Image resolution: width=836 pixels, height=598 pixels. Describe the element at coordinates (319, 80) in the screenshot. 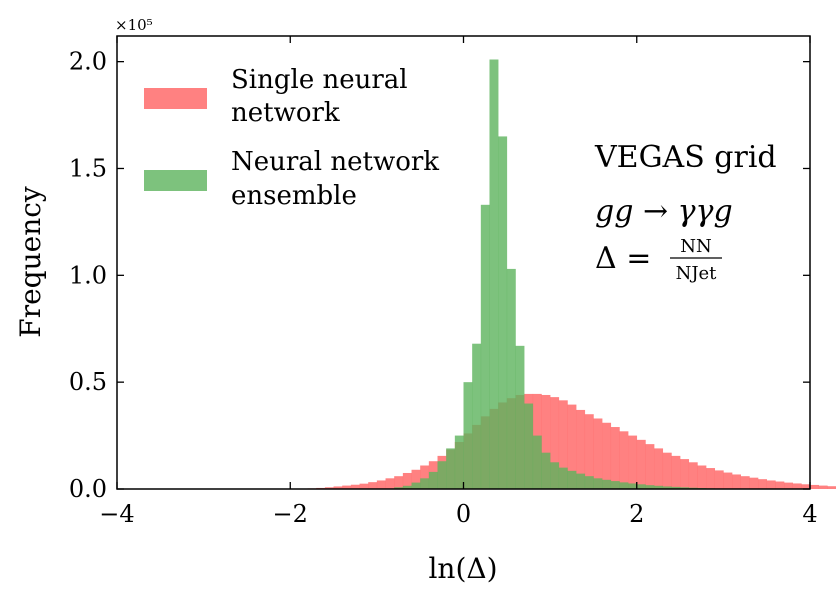

I see `legend-label-single-neural-network-line1: Single neural` at that location.